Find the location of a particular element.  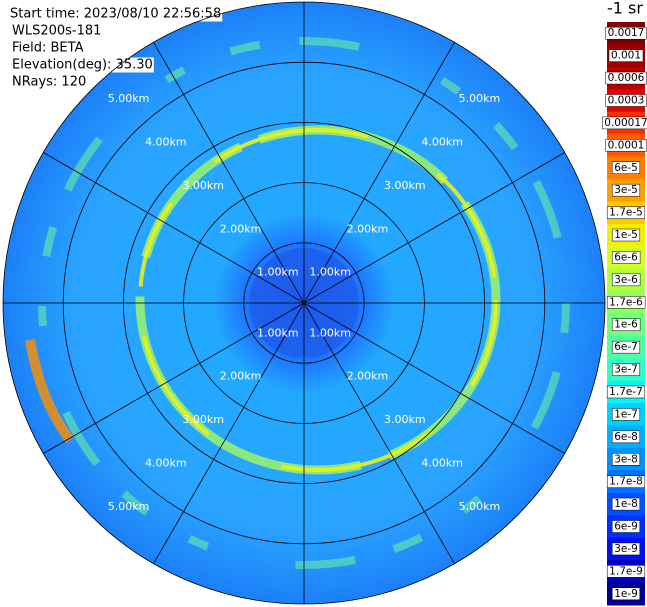

colorbar-label: 6e-9 is located at coordinates (626, 527).